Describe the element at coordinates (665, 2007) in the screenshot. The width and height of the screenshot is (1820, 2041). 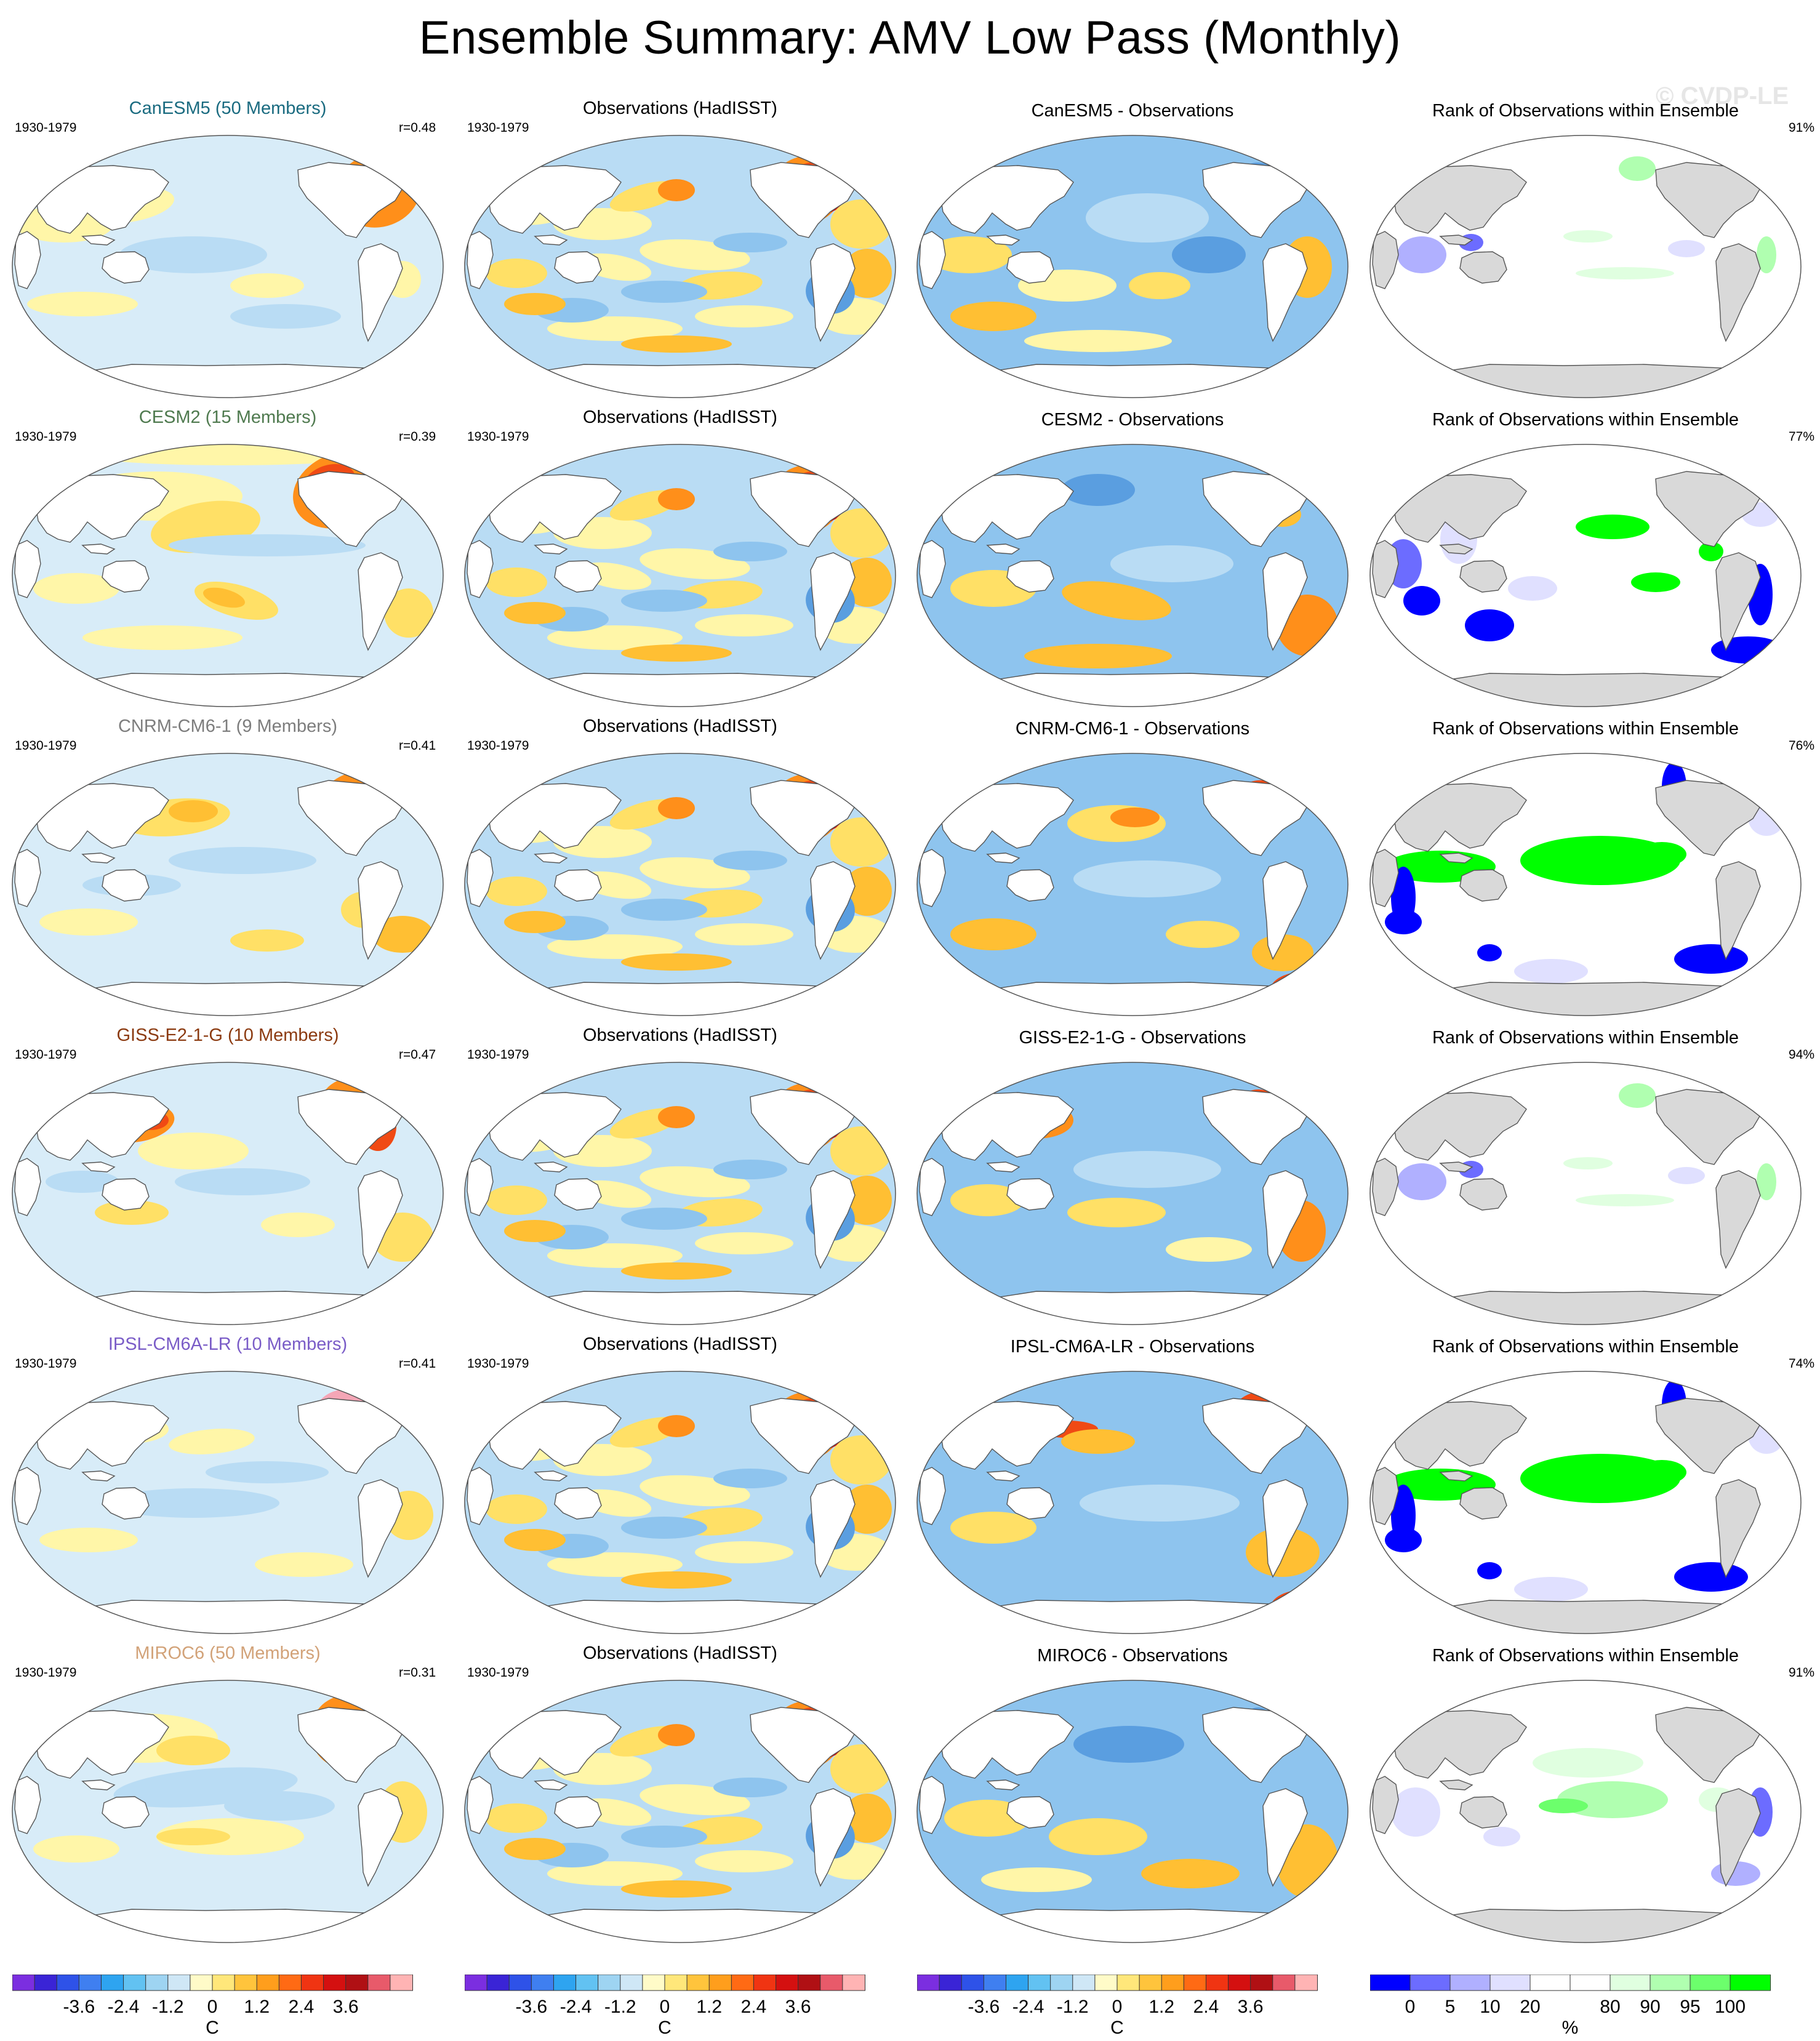
I see `colorbar-observations: -3.6 -2.4 -1.2 0 1.2 2.4 3.6 C` at that location.